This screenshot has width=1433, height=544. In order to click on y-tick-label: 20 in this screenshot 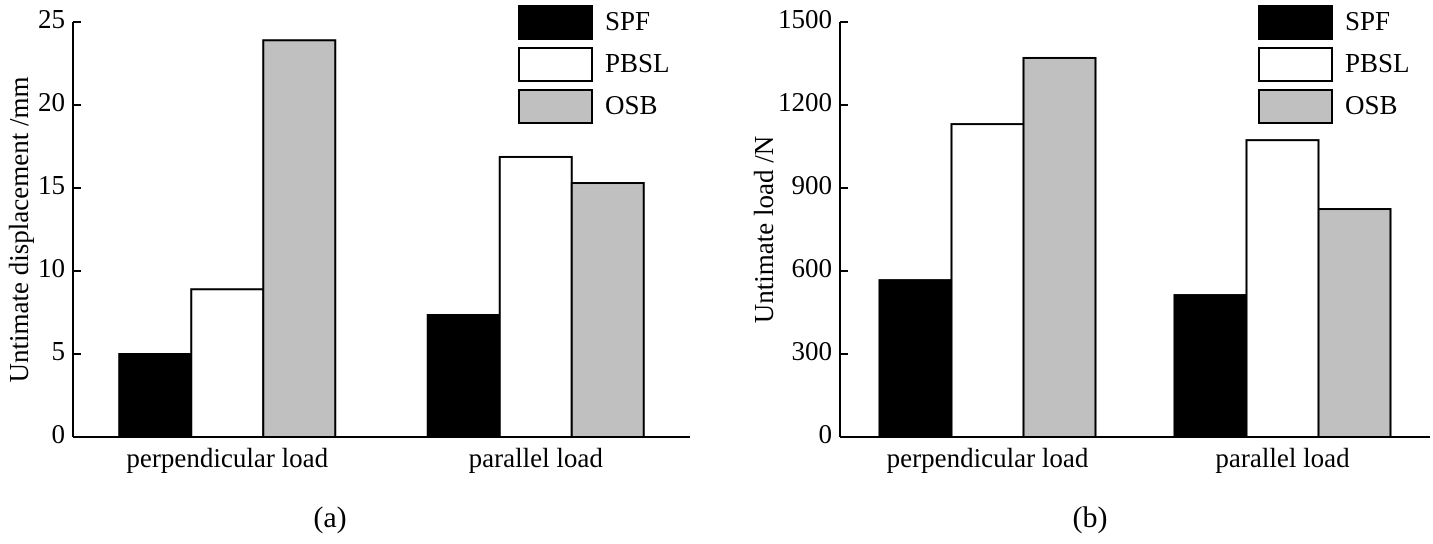, I will do `click(51, 102)`.